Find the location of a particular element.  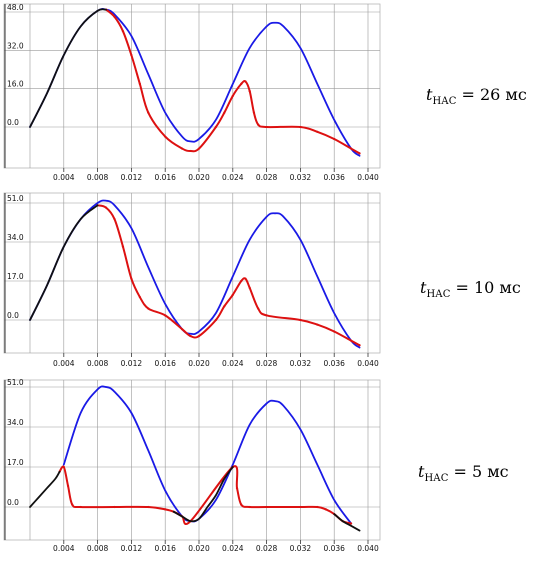

x-tick-label: 0.004 is located at coordinates (64, 548).